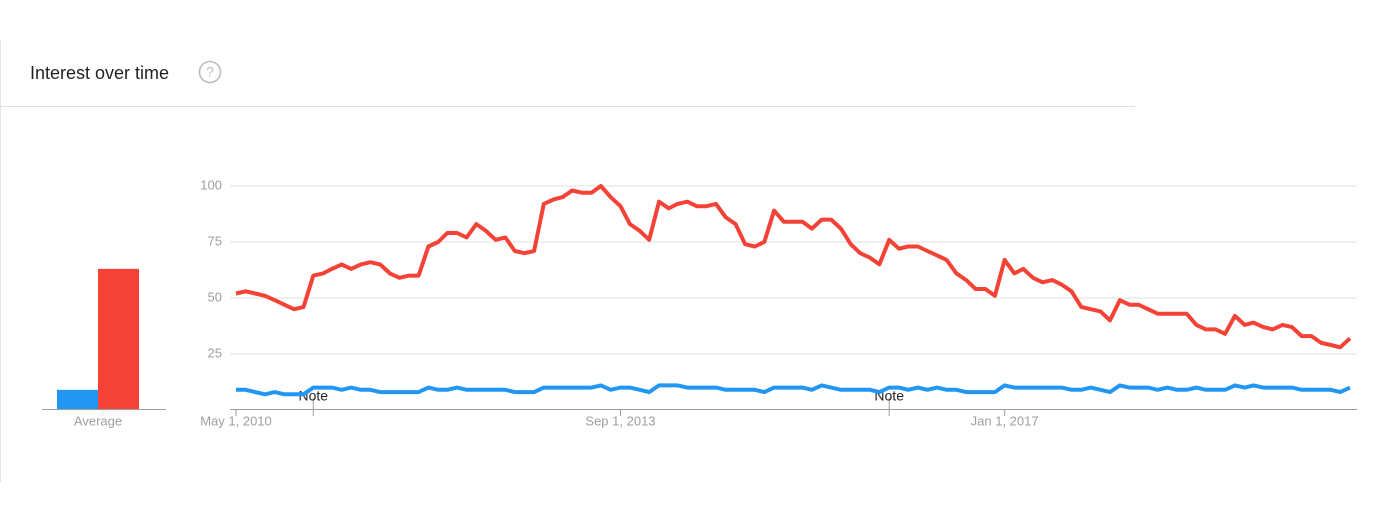 This screenshot has width=1400, height=521. I want to click on help-icon-text: ?, so click(210, 72).